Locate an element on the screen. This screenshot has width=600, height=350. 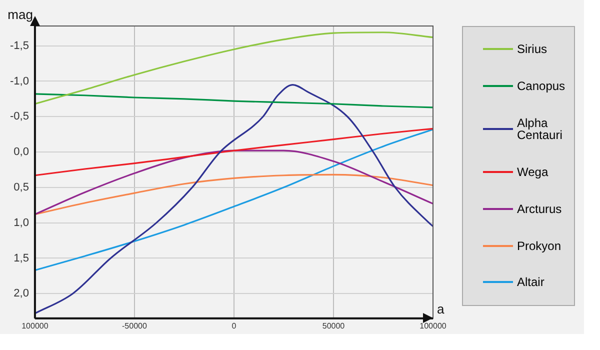
y-tick-label: -0,5 is located at coordinates (19, 116).